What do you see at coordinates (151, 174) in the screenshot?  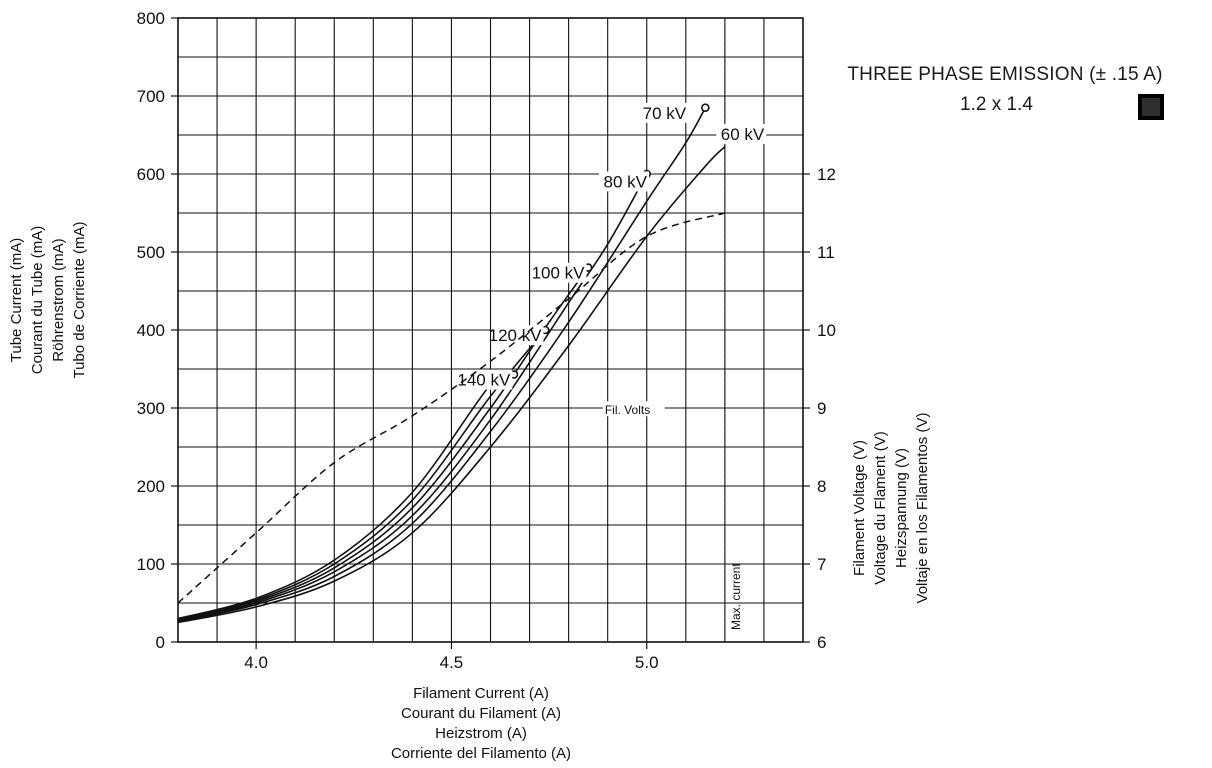 I see `y-tick-label: 600` at bounding box center [151, 174].